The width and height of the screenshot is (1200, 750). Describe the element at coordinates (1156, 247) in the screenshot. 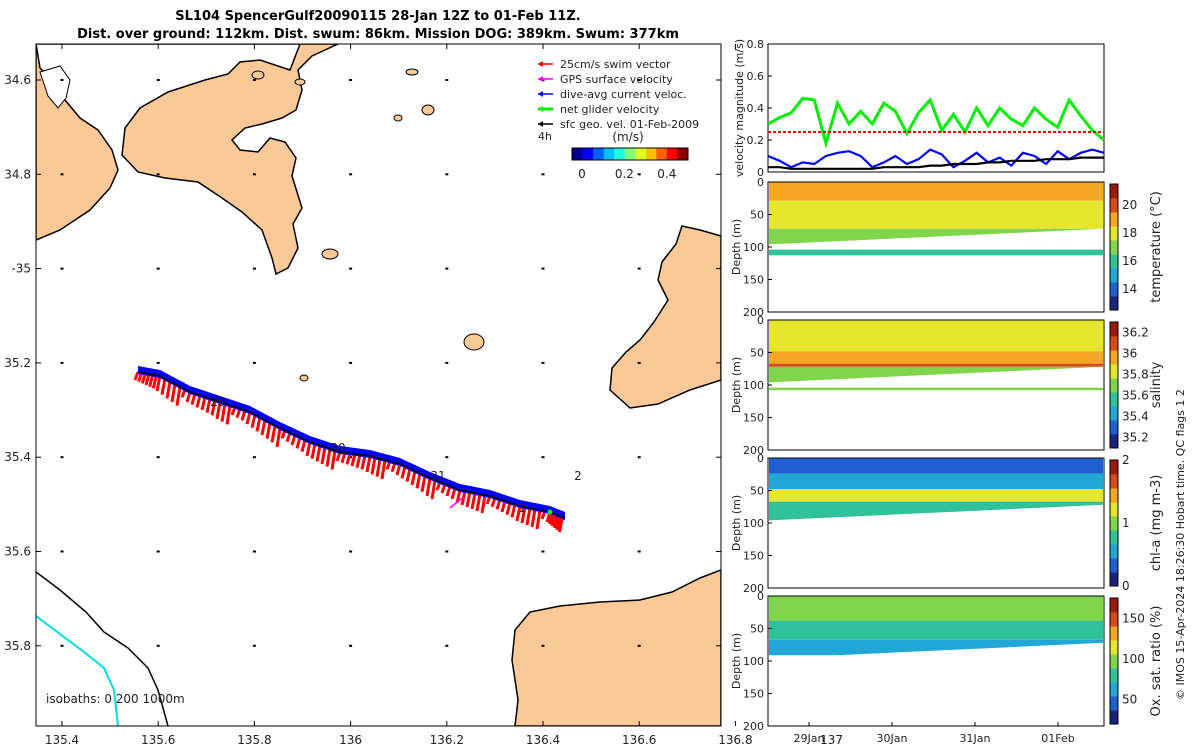

I see `section-colorbar-label: temperature (°C)` at that location.